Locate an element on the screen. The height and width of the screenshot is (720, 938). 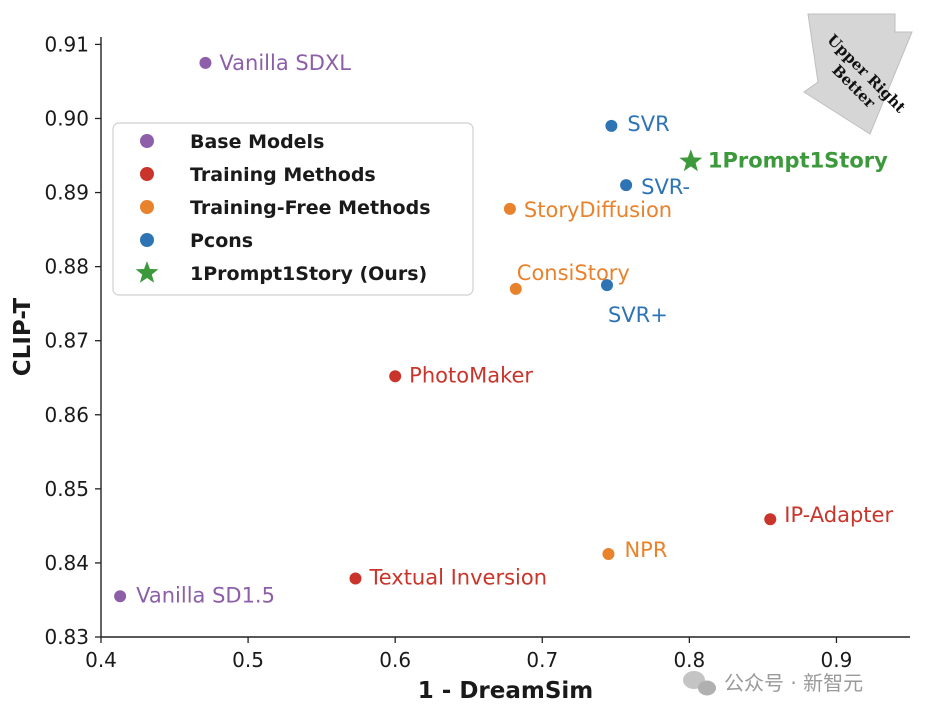
y-tick-label: 0.86 is located at coordinates (66, 415).